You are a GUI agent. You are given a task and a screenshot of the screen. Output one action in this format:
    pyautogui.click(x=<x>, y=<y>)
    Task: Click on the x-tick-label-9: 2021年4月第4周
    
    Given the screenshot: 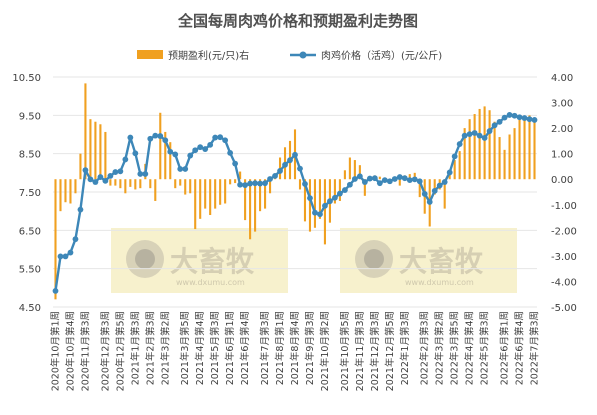 What is the action you would take?
    pyautogui.click(x=200, y=348)
    